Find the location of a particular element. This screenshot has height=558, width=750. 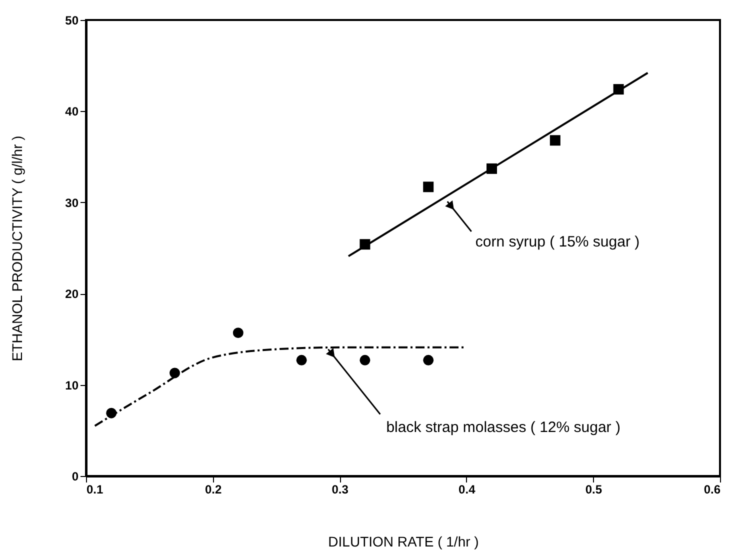

y-axis-title: ETHANOL PRODUCTIVITY ( g/l/hr ) is located at coordinates (17, 249).